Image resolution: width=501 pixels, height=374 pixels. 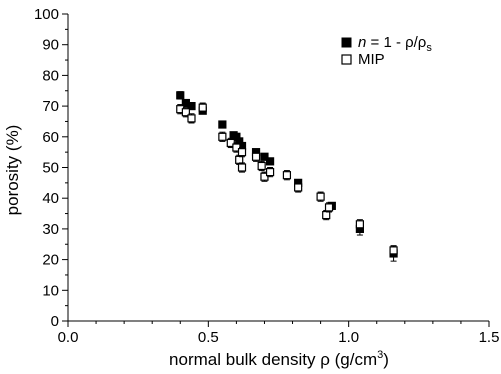 I want to click on y-tick-label: 10, so click(x=50, y=290).